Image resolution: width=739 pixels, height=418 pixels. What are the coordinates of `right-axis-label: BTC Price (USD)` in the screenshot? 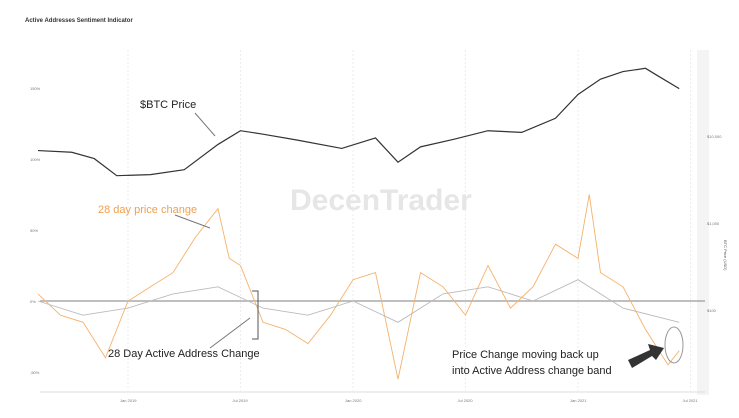 It's located at (725, 255).